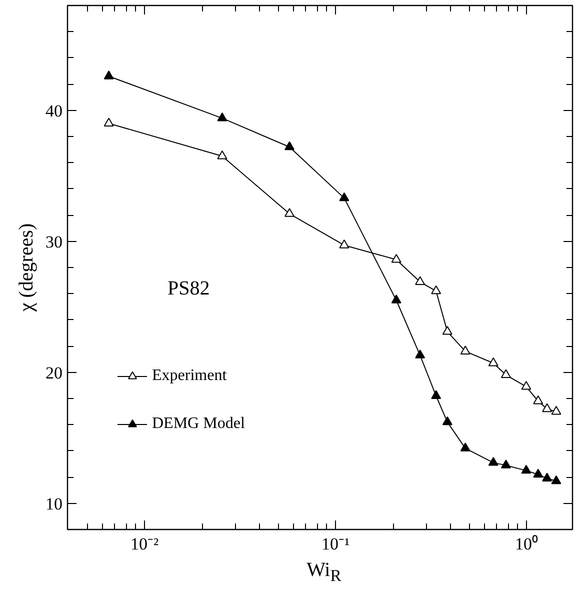 This screenshot has height=596, width=588. Describe the element at coordinates (189, 289) in the screenshot. I see `annotation: PS82` at that location.